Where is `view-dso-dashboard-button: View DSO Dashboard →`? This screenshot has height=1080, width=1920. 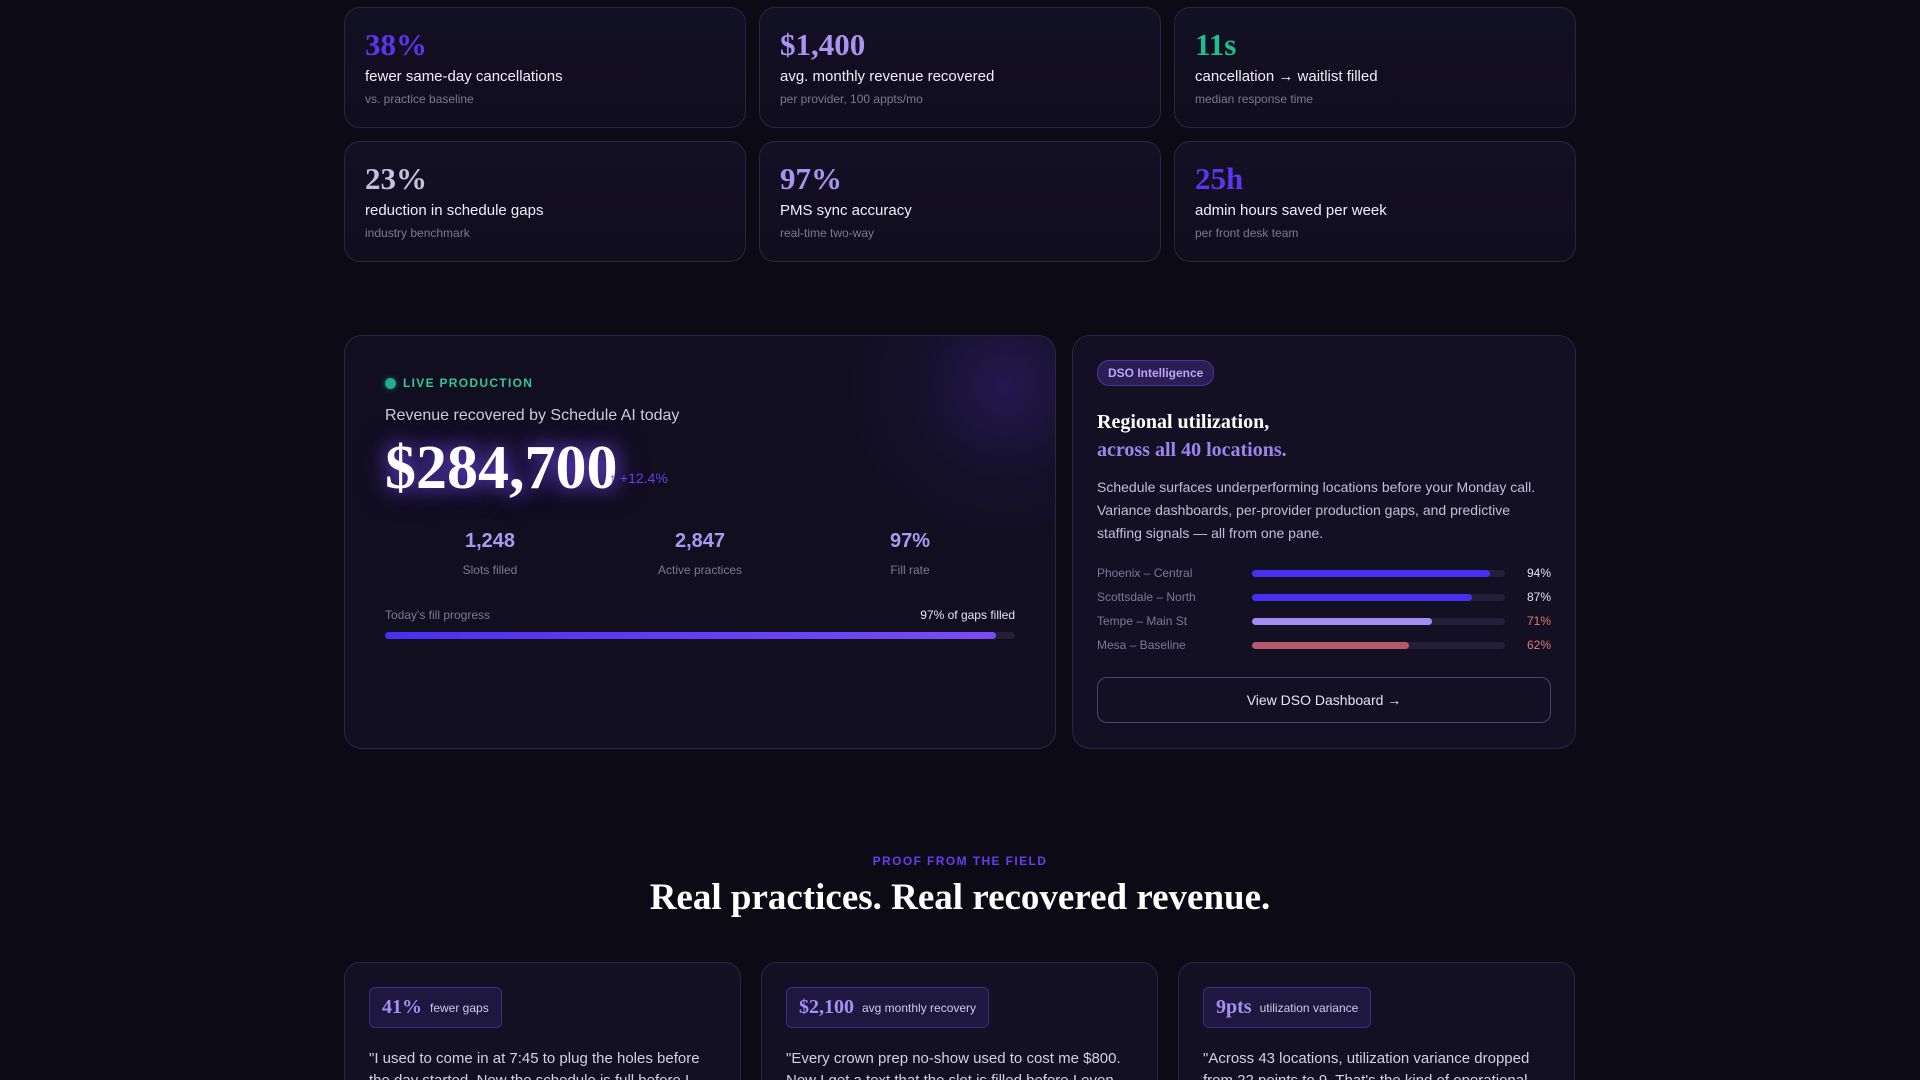
view-dso-dashboard-button: View DSO Dashboard → is located at coordinates (1324, 700).